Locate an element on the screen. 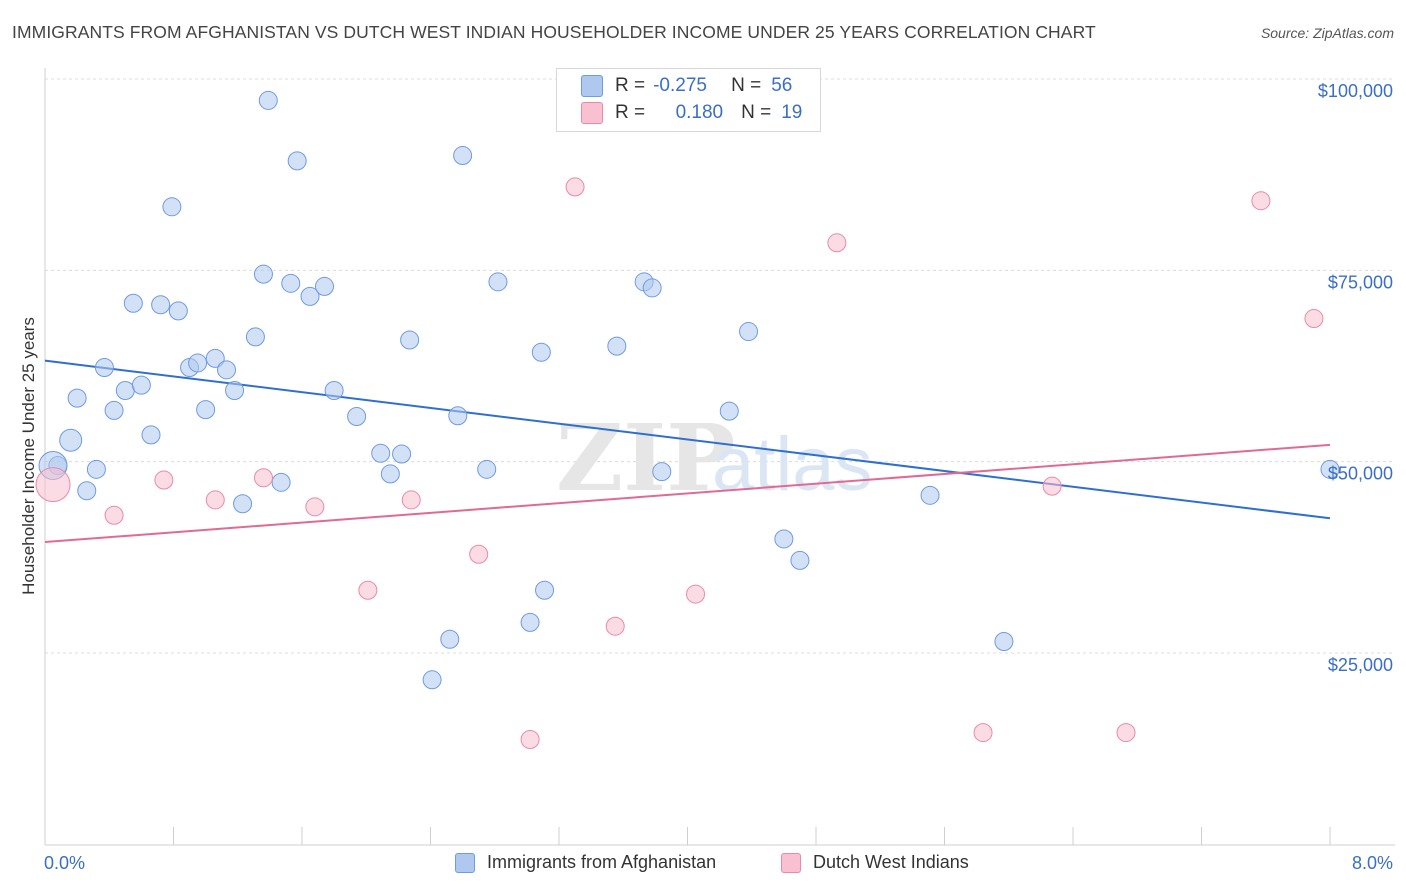 Image resolution: width=1406 pixels, height=892 pixels. series-label-dutch-west-indian: Dutch West Indians is located at coordinates (891, 862).